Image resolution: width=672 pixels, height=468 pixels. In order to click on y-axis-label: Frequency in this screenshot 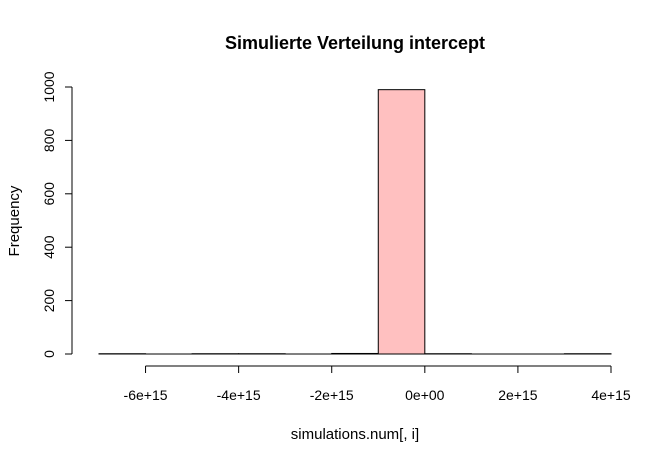, I will do `click(14, 220)`.